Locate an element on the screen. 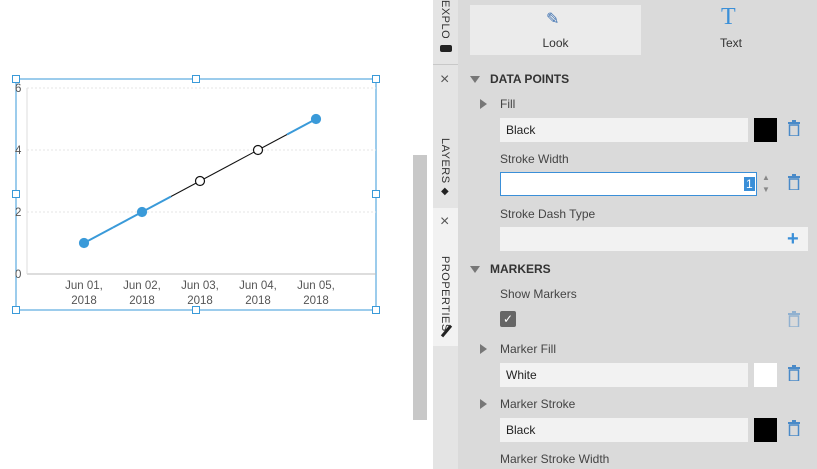 The height and width of the screenshot is (469, 817). spinner: ▲ ▼ is located at coordinates (766, 183).